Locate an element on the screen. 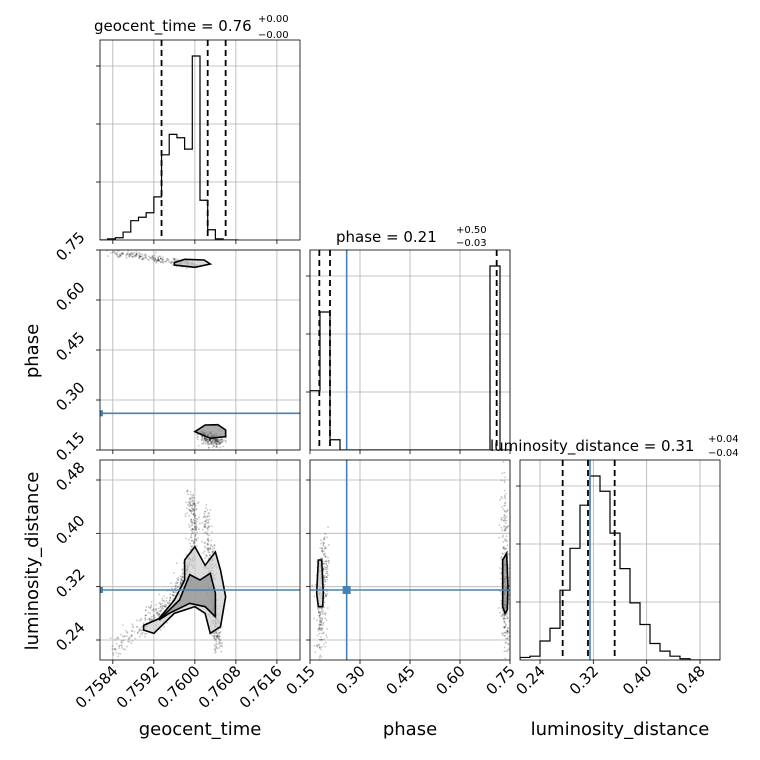  truth-marker is located at coordinates (101, 590).